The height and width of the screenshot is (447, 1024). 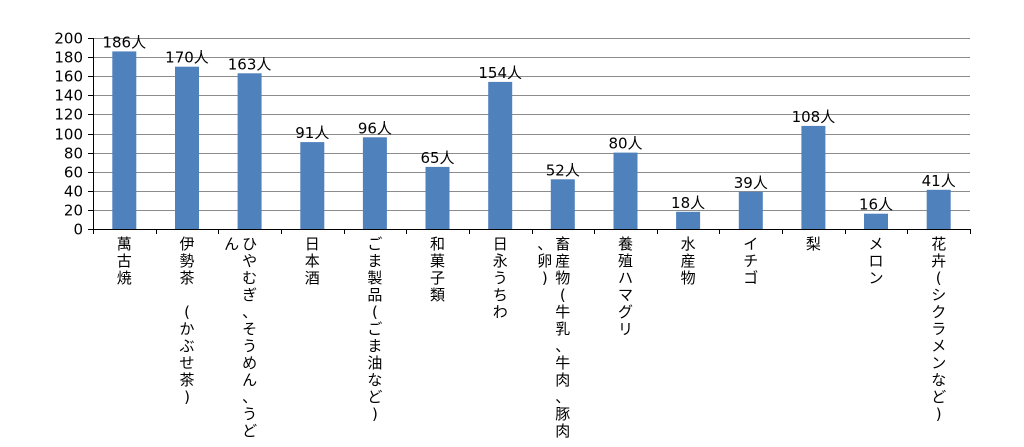 What do you see at coordinates (500, 73) in the screenshot?
I see `data-label: 154人` at bounding box center [500, 73].